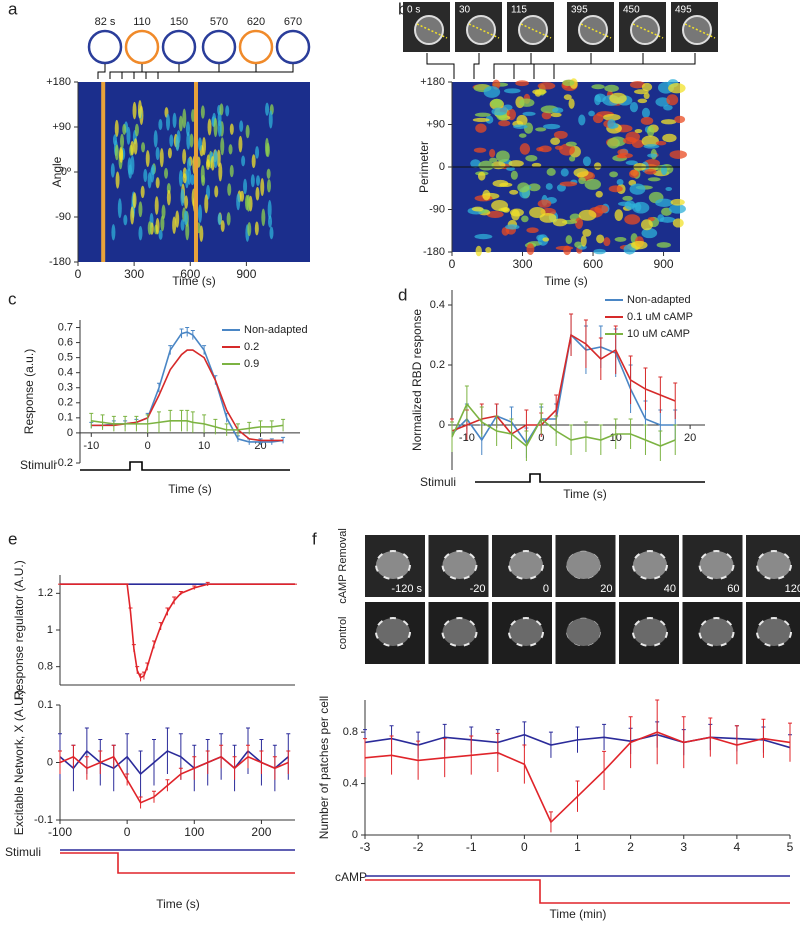  What do you see at coordinates (65, 388) in the screenshot?
I see `y-tick-label: 0.3` at bounding box center [65, 388].